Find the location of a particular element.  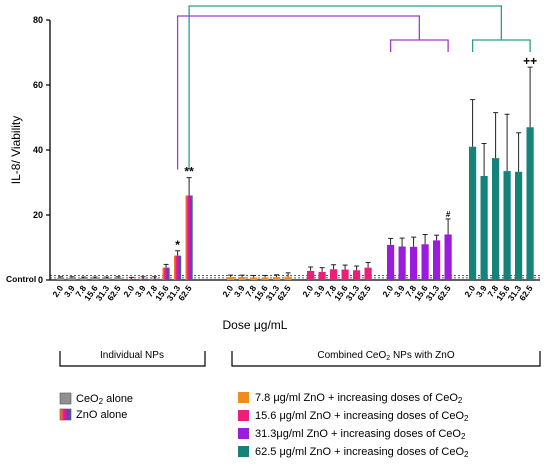

significance-marker: ++ is located at coordinates (530, 61).